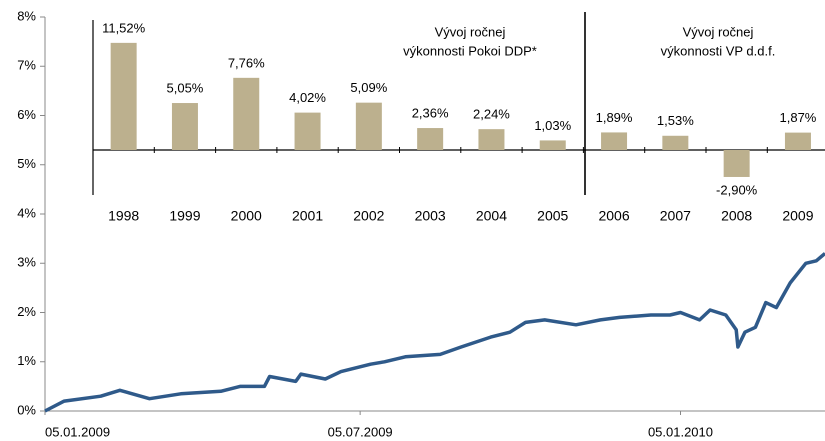  I want to click on value-label: 7,76%, so click(246, 62).